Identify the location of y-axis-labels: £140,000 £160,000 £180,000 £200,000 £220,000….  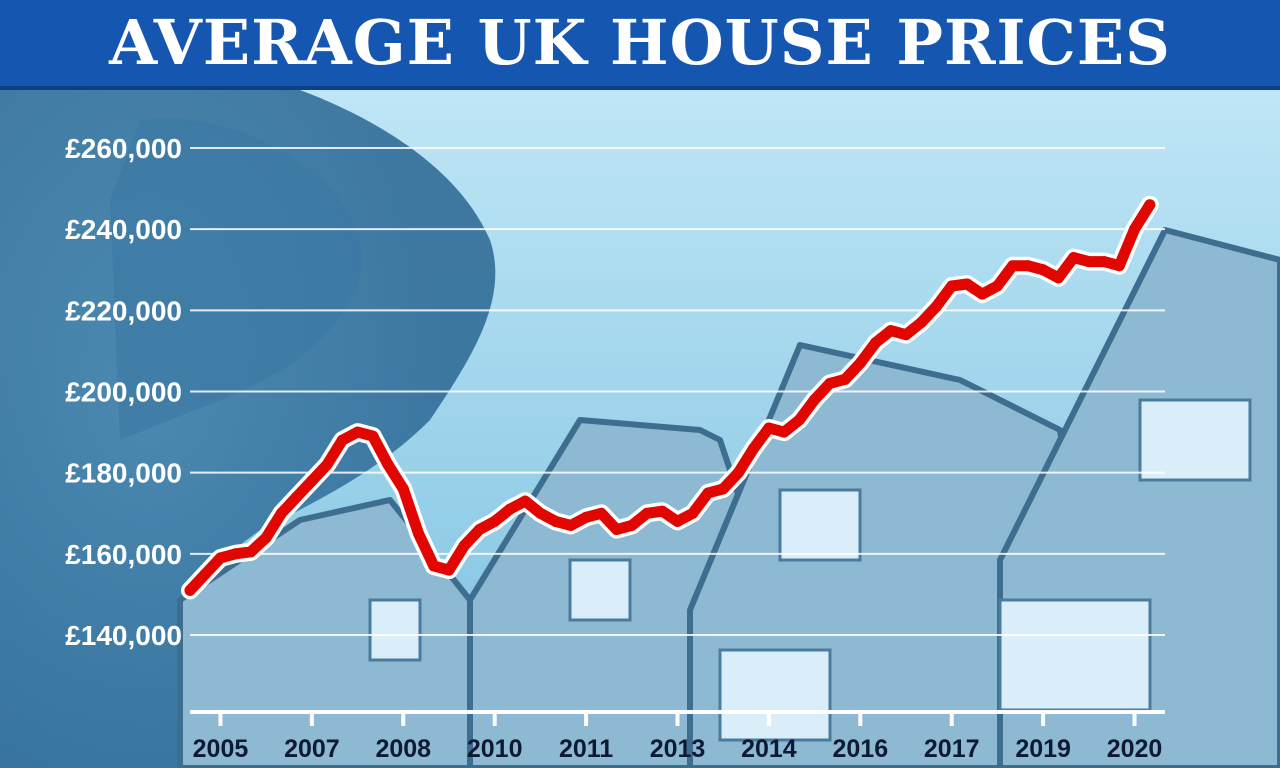
(123, 392).